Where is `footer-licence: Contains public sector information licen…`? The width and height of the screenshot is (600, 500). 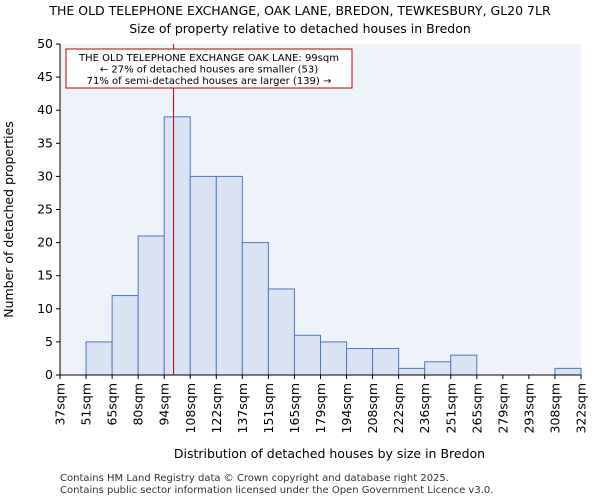 footer-licence: Contains public sector information licen… is located at coordinates (277, 490).